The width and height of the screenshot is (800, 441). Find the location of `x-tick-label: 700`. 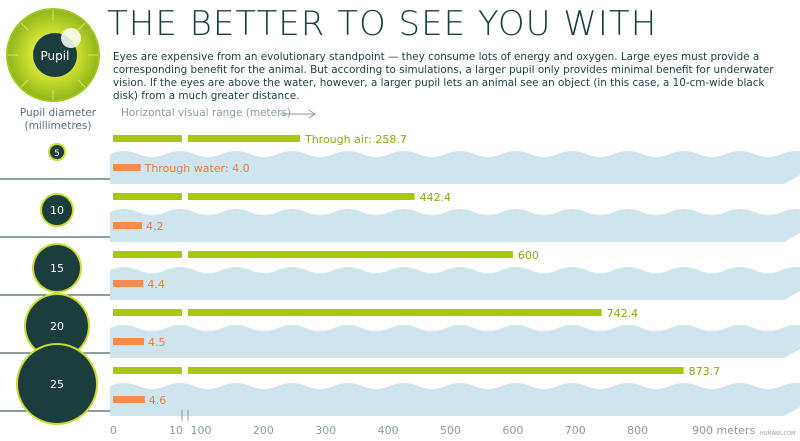

x-tick-label: 700 is located at coordinates (575, 430).